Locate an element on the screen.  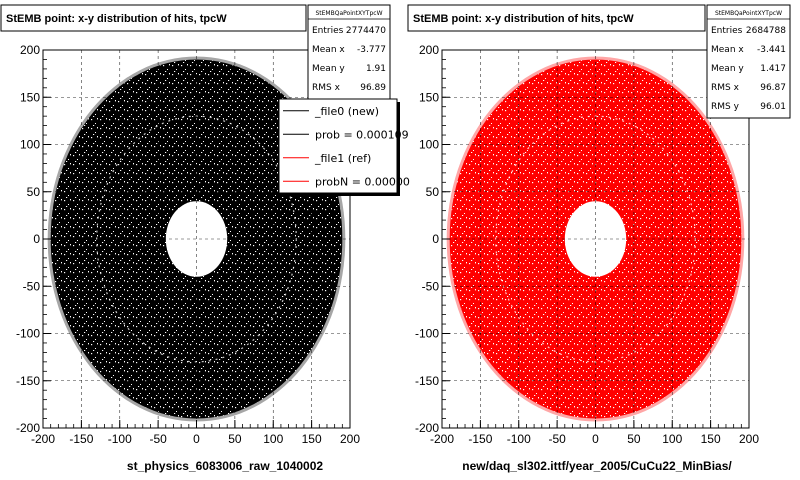
stats-value: 2684788 is located at coordinates (766, 31).